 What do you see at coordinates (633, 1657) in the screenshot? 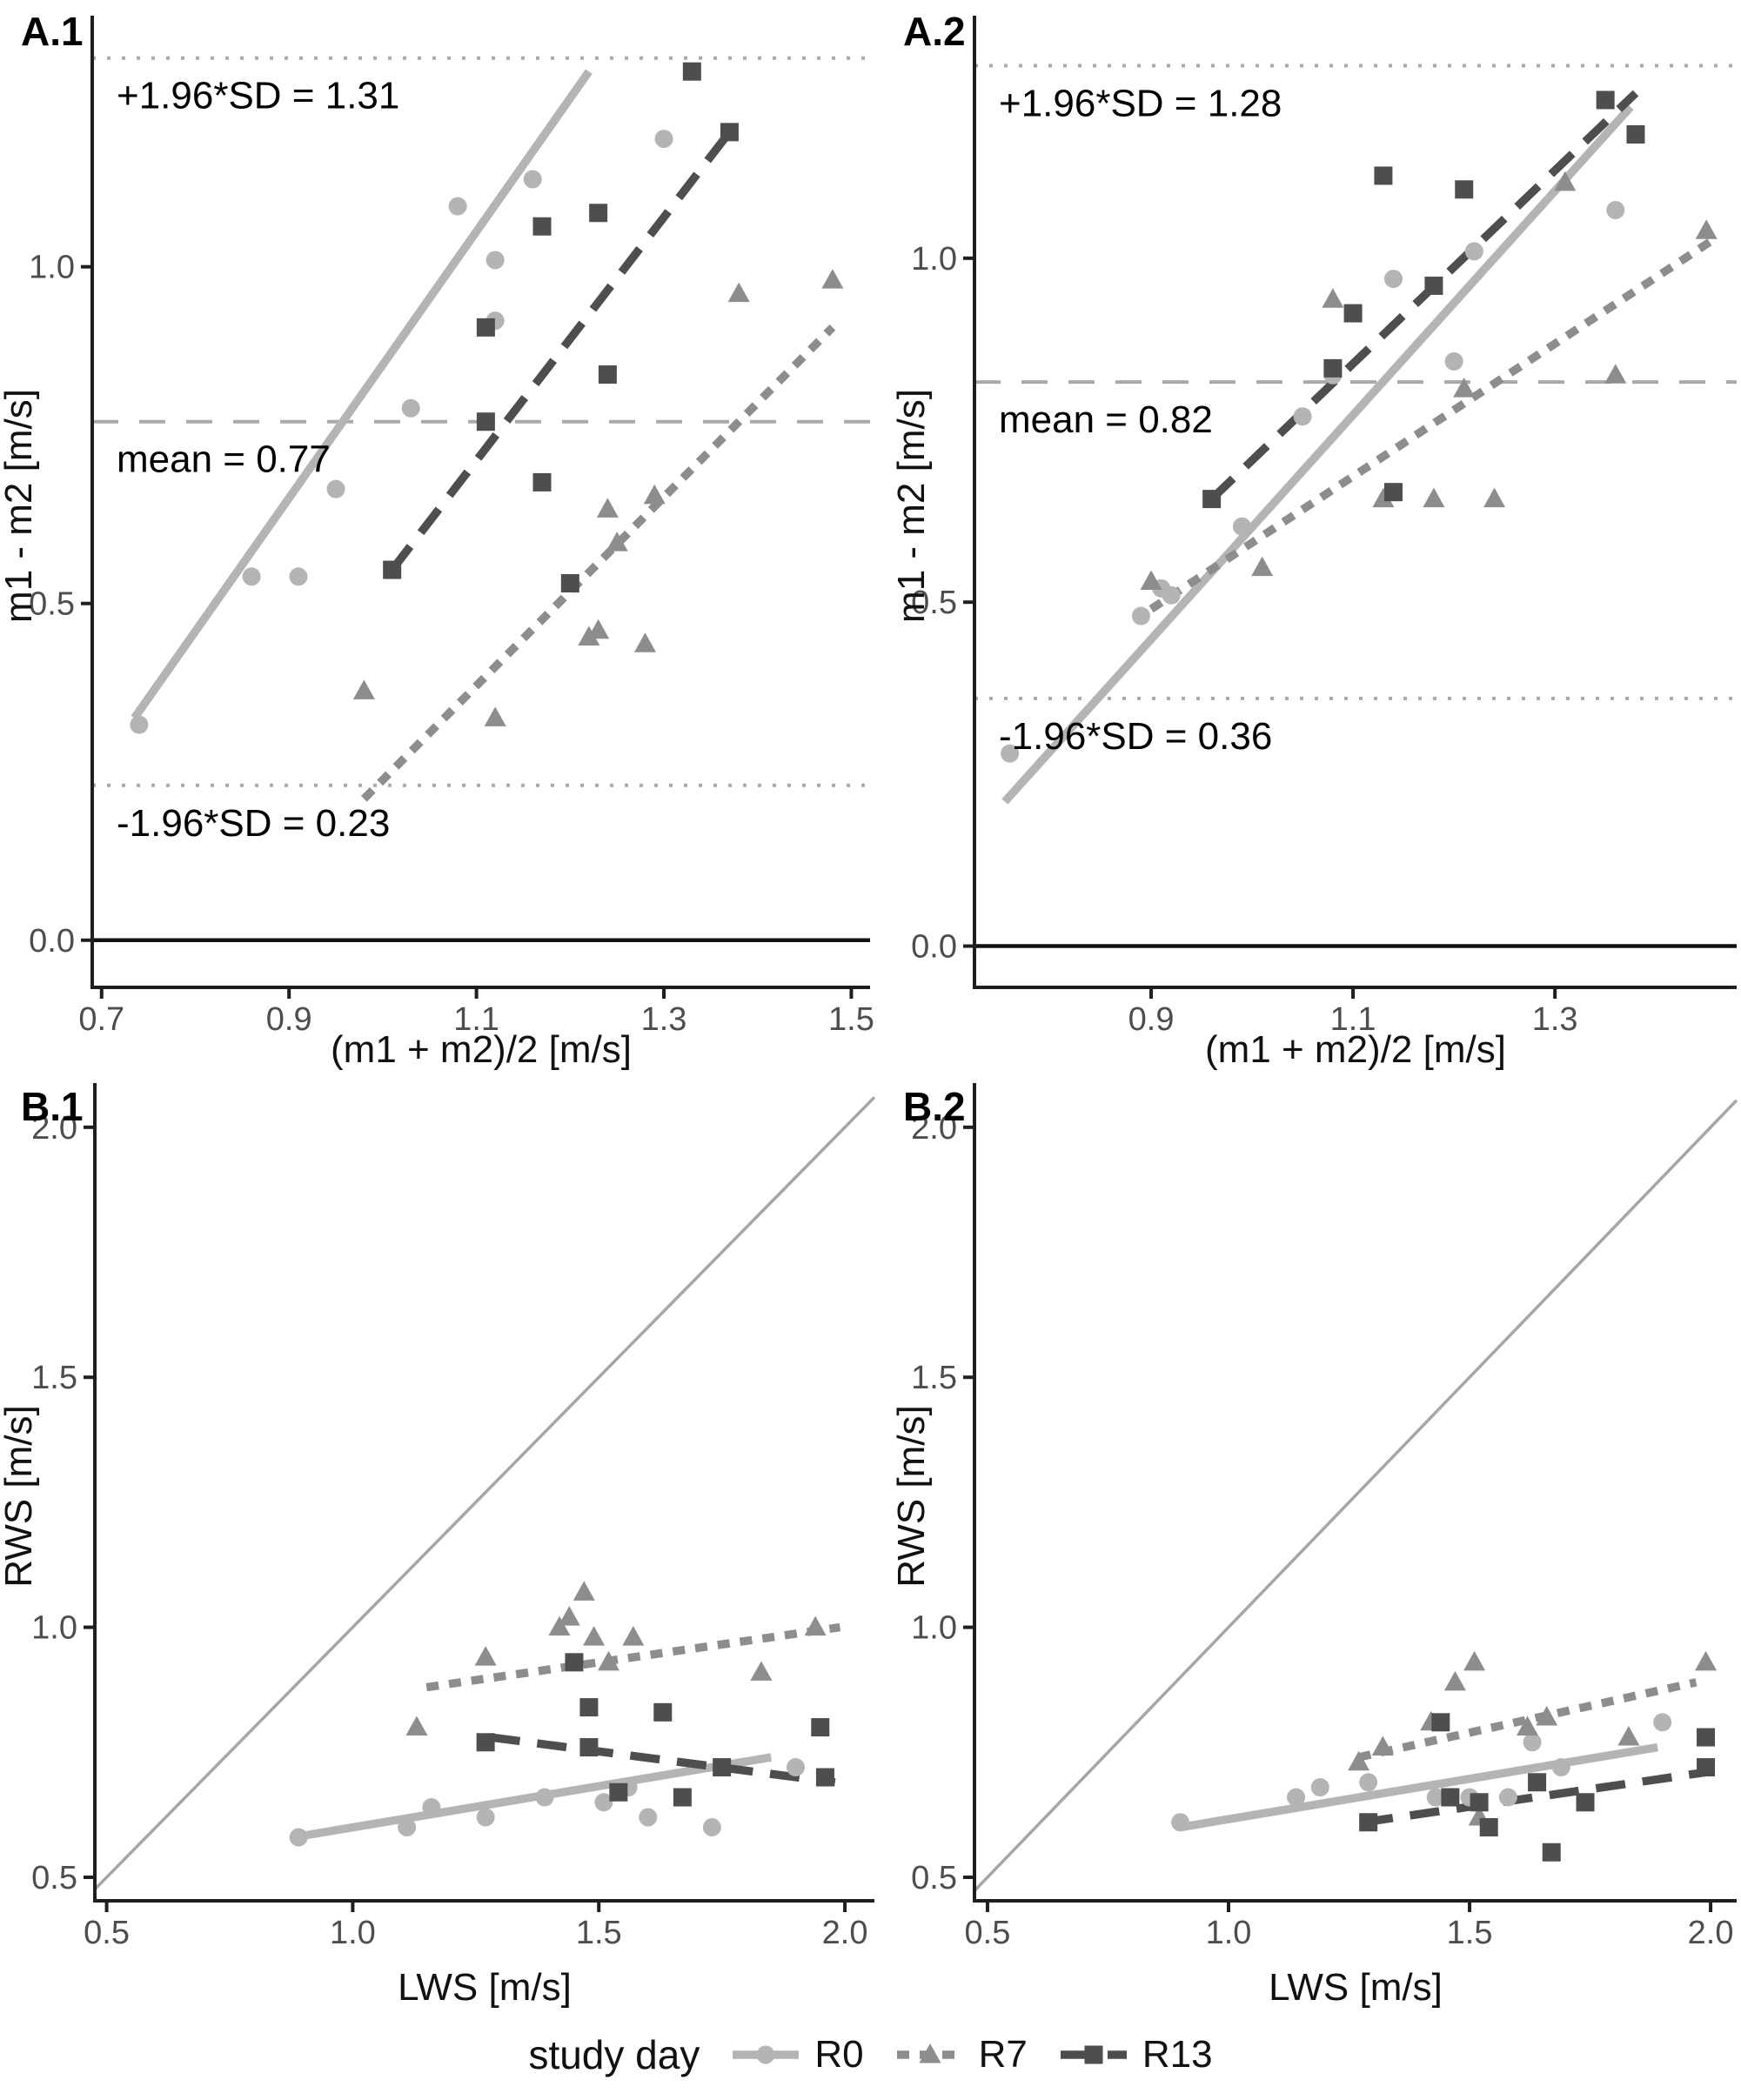
I see `trend-b1-R7` at bounding box center [633, 1657].